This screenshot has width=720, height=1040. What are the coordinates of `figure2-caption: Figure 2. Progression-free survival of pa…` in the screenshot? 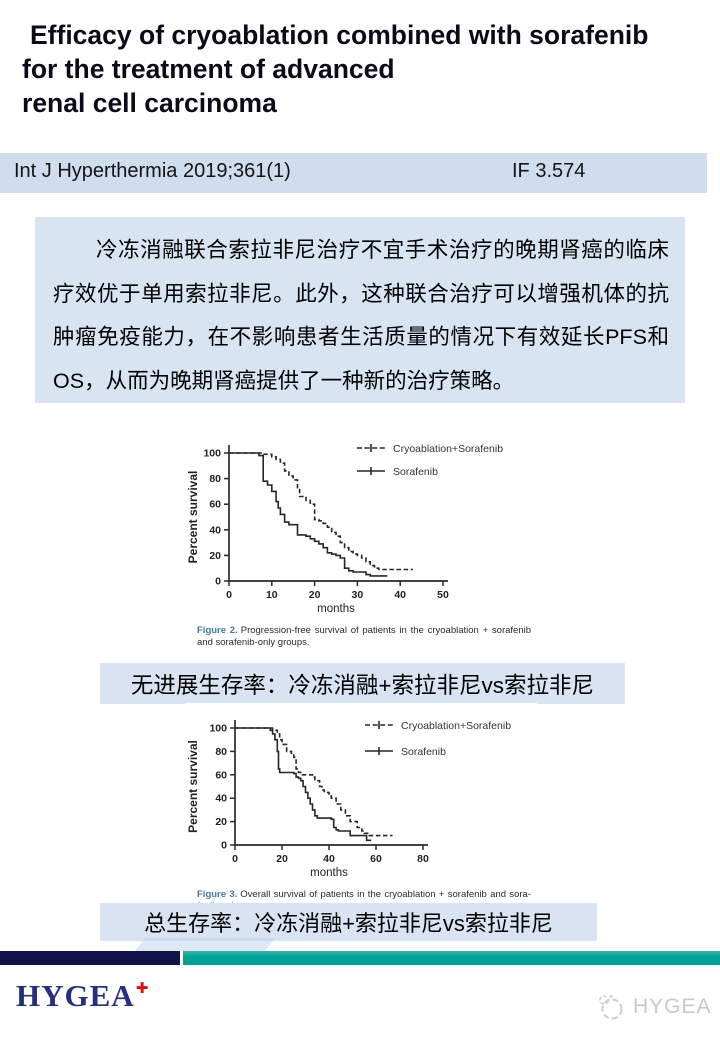 It's located at (364, 636).